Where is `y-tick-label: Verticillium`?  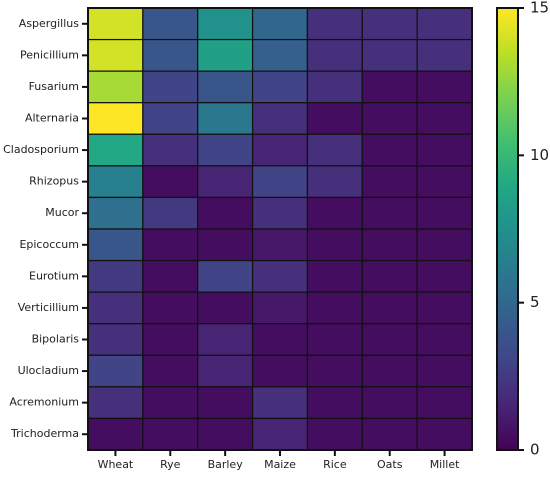 y-tick-label: Verticillium is located at coordinates (48, 307).